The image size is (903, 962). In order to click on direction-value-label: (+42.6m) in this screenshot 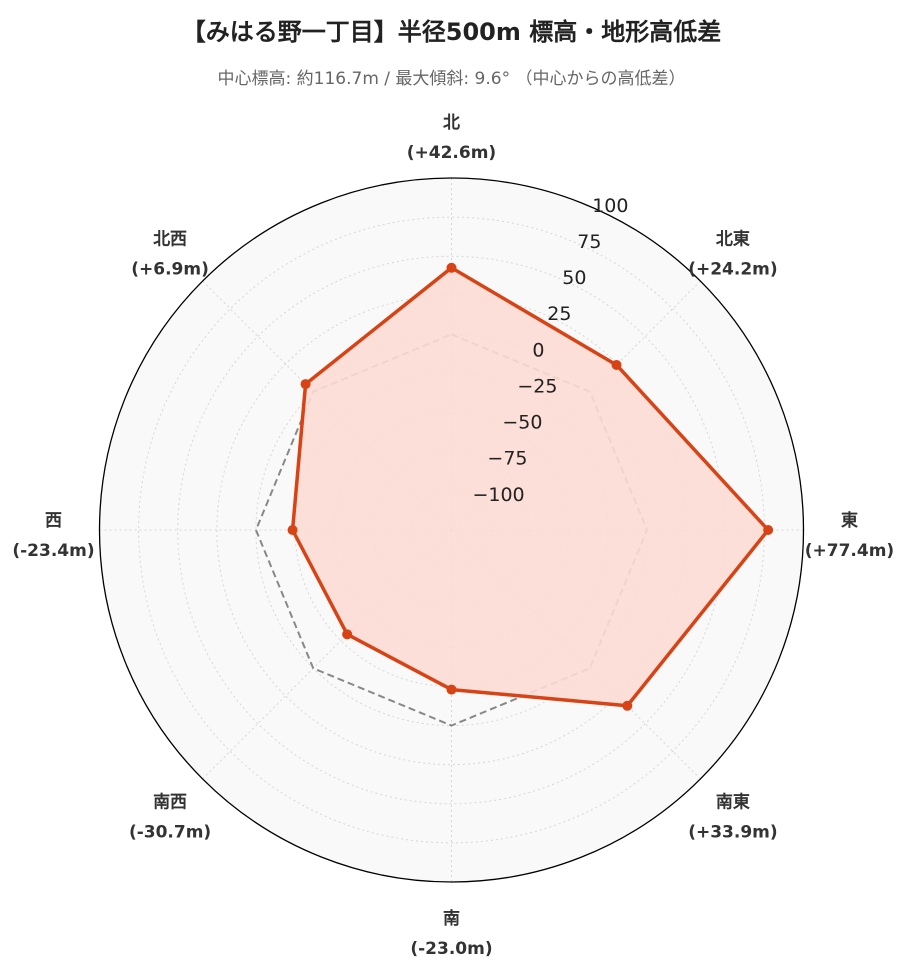, I will do `click(451, 153)`.